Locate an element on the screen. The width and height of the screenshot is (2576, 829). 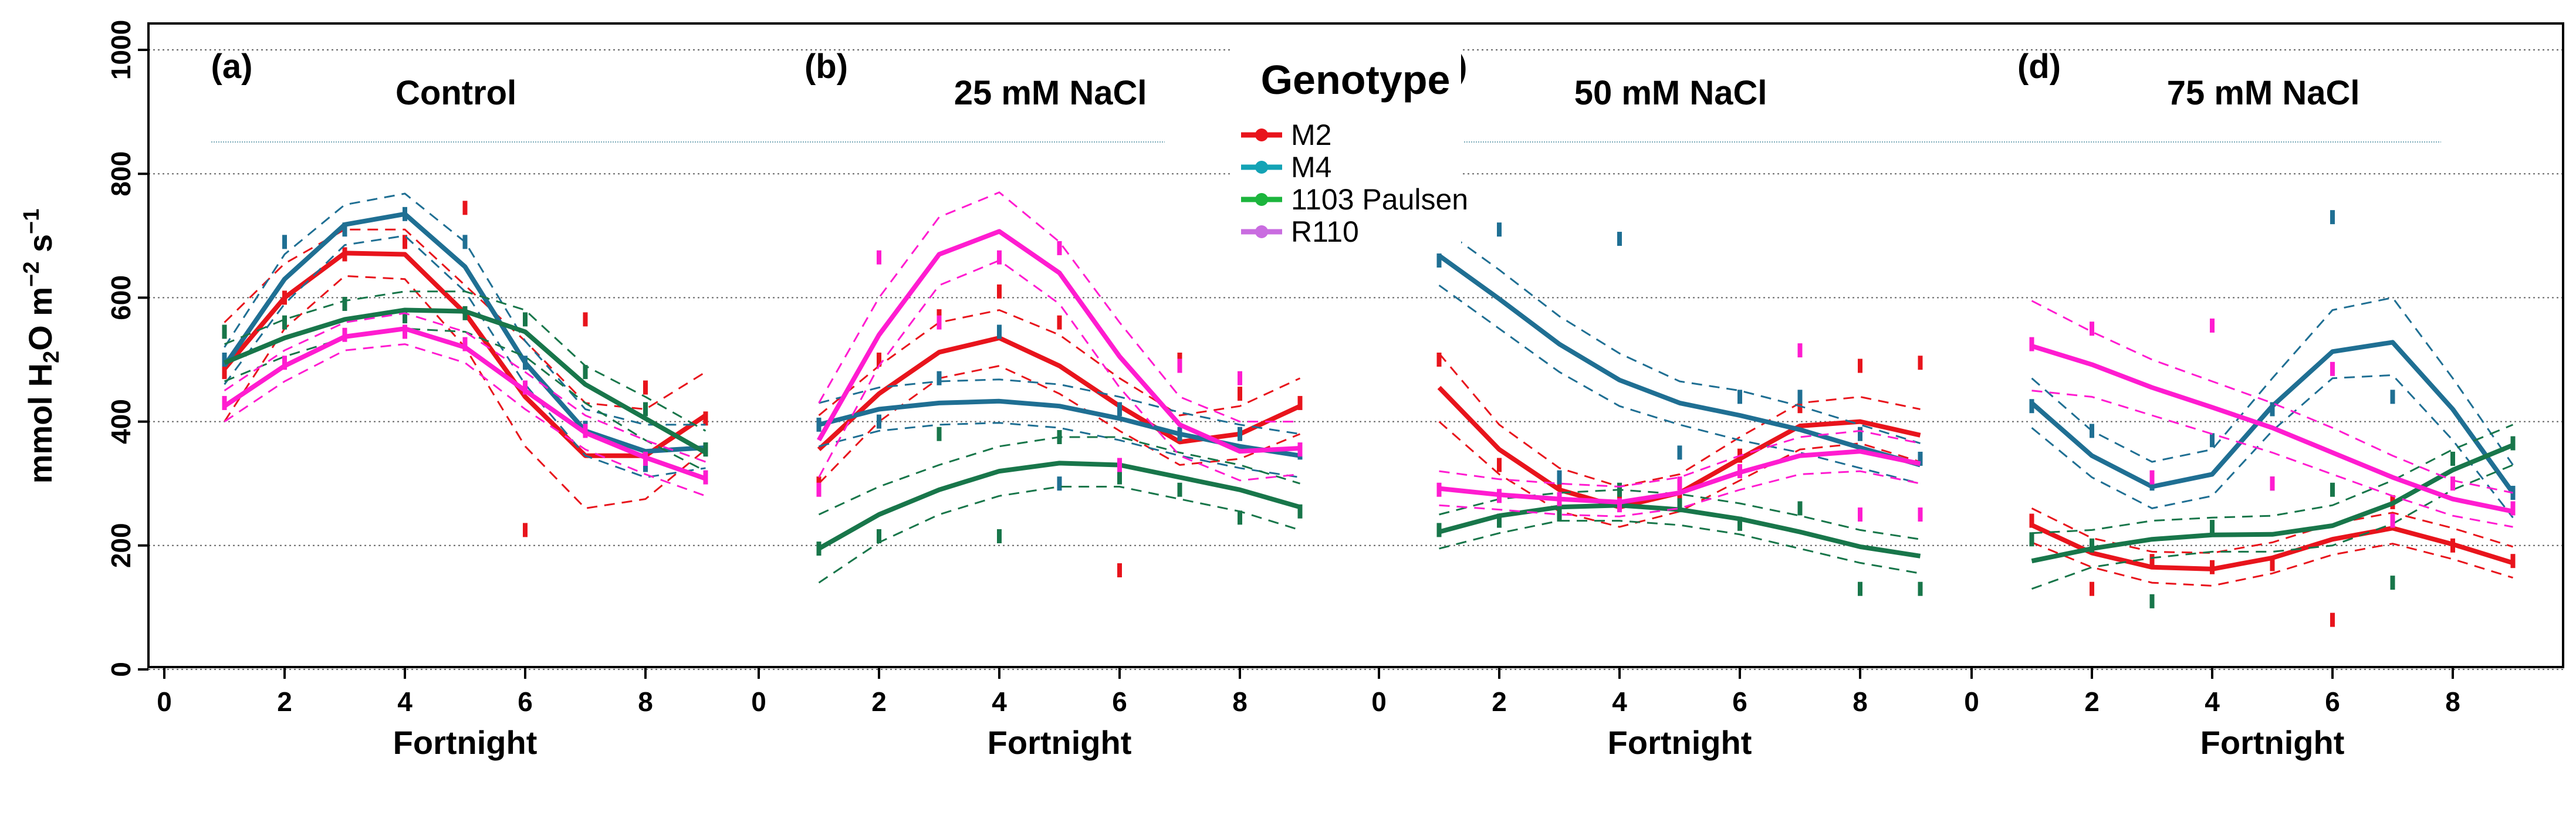
panel-title-1: Control is located at coordinates (455, 93).